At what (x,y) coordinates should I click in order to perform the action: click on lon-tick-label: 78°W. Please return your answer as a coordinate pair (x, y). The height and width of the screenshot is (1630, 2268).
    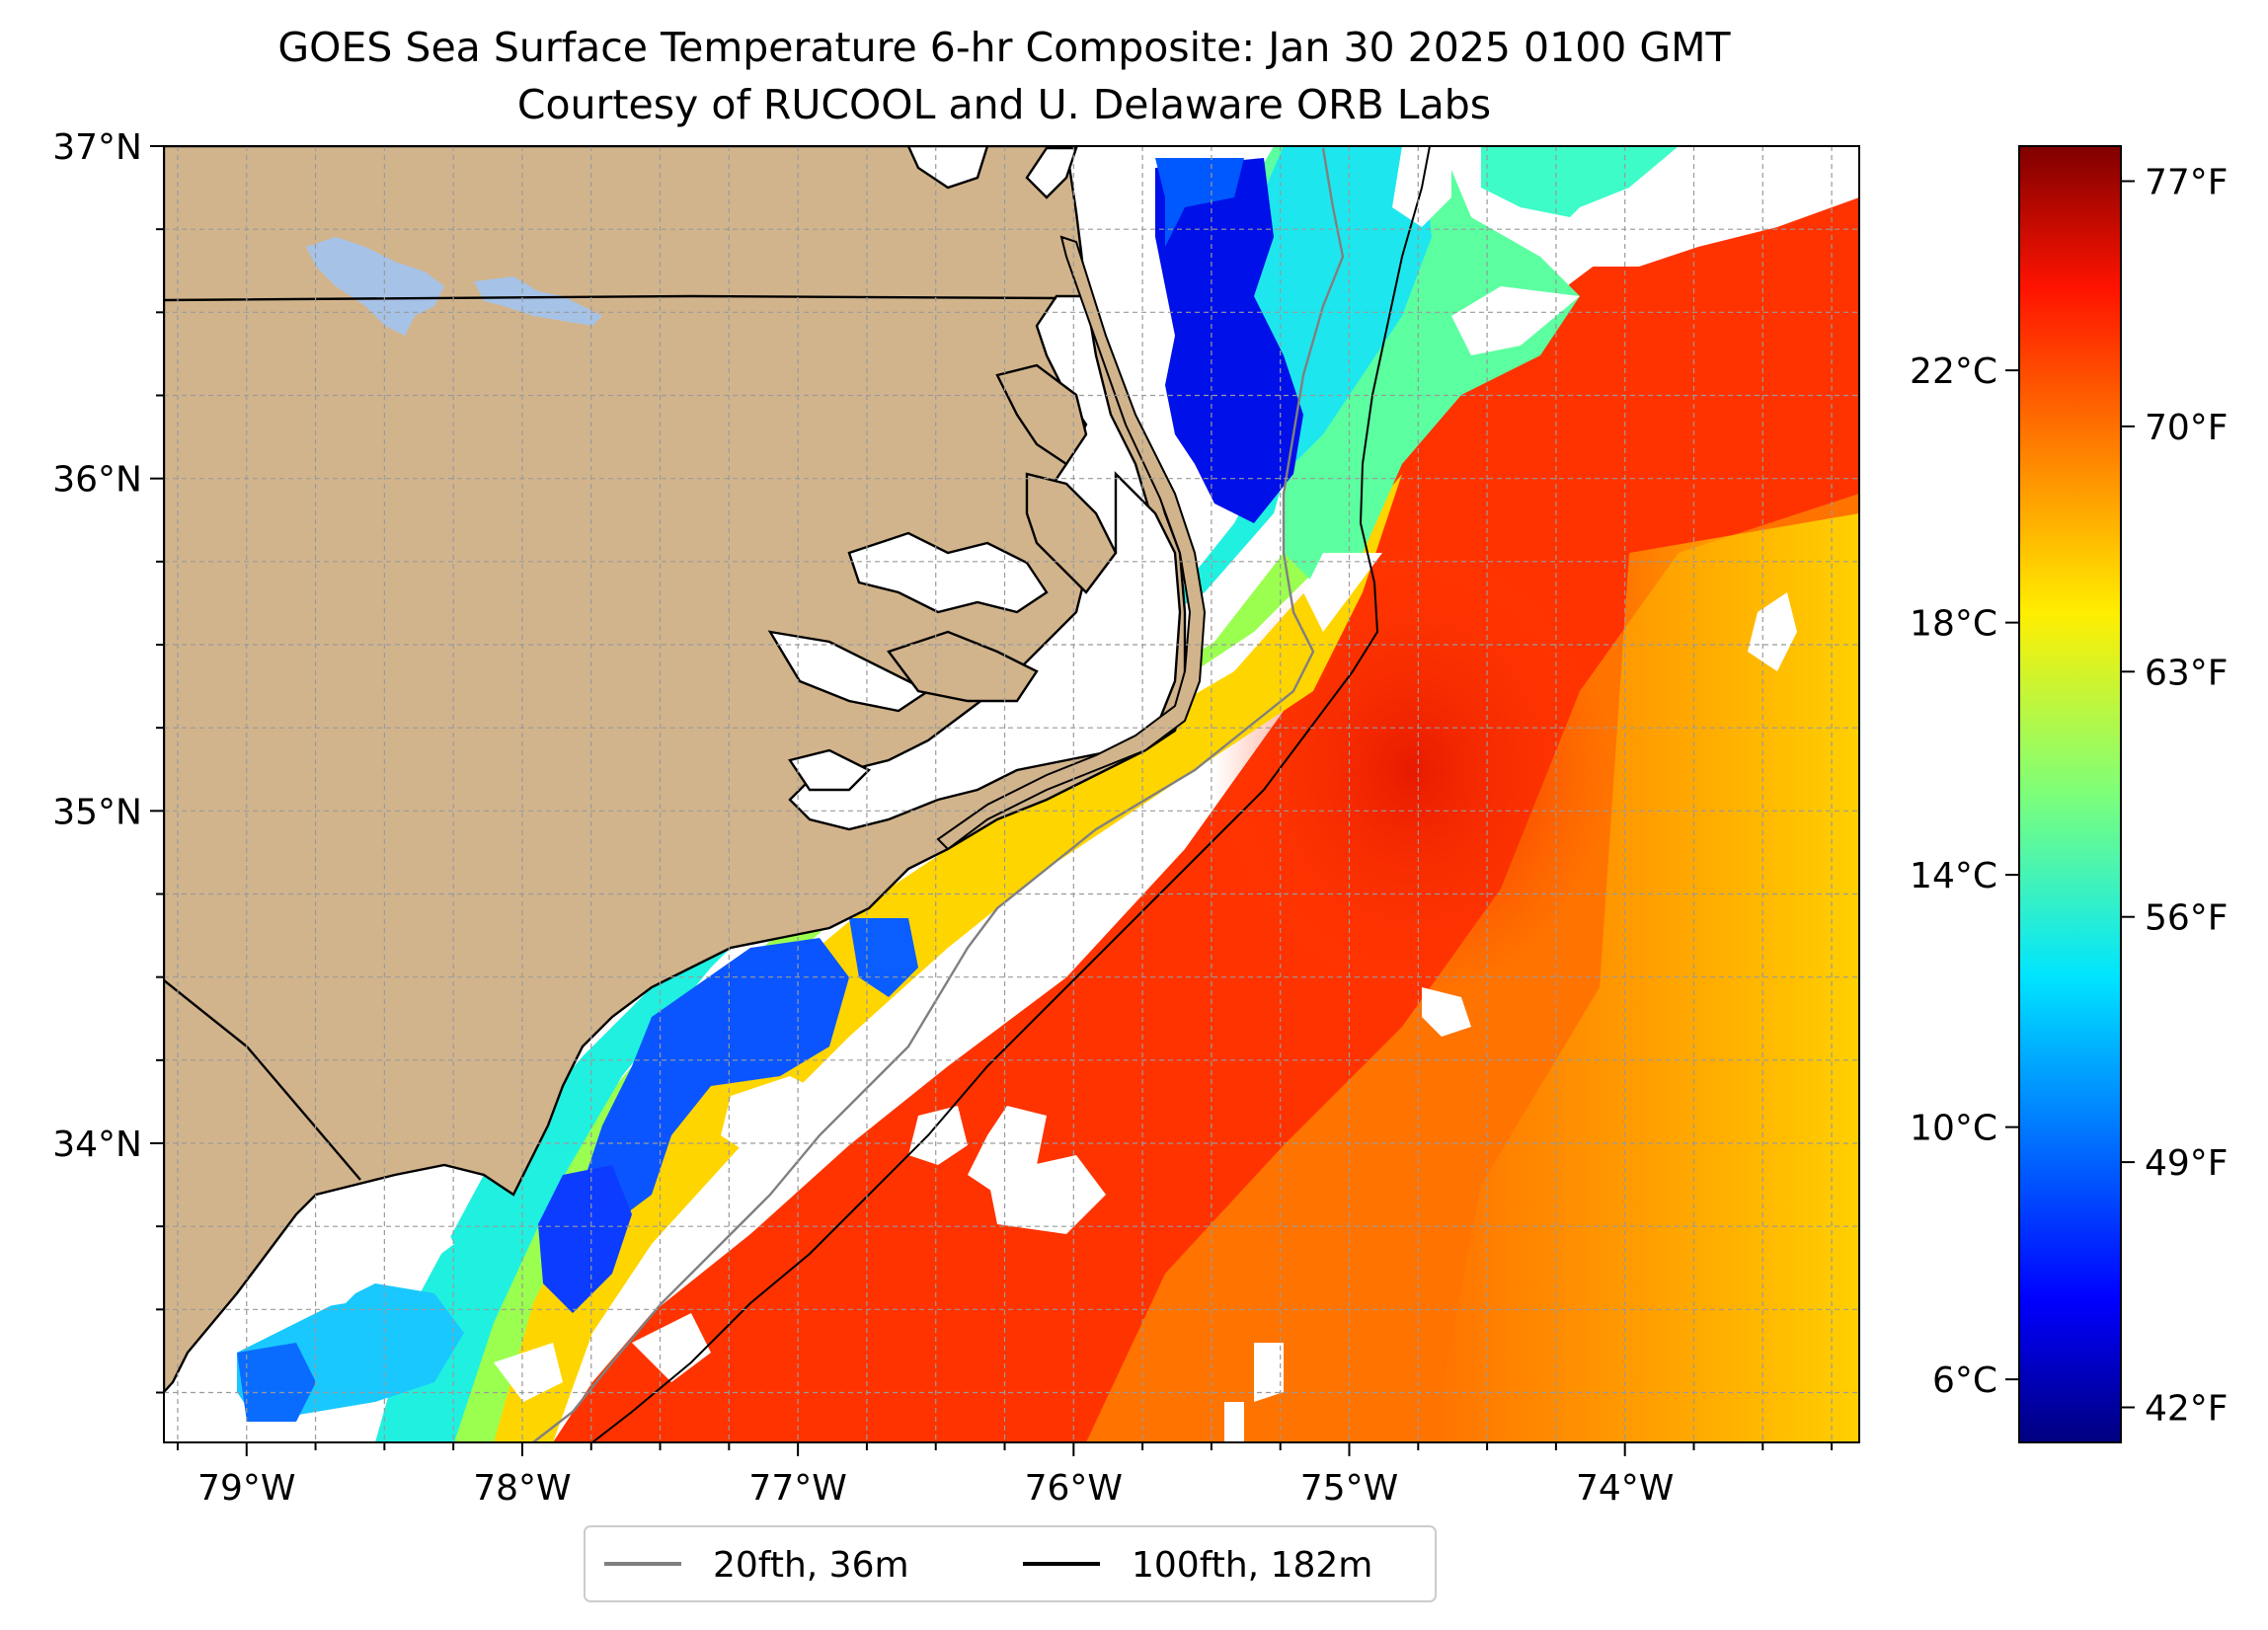
    Looking at the image, I should click on (522, 1488).